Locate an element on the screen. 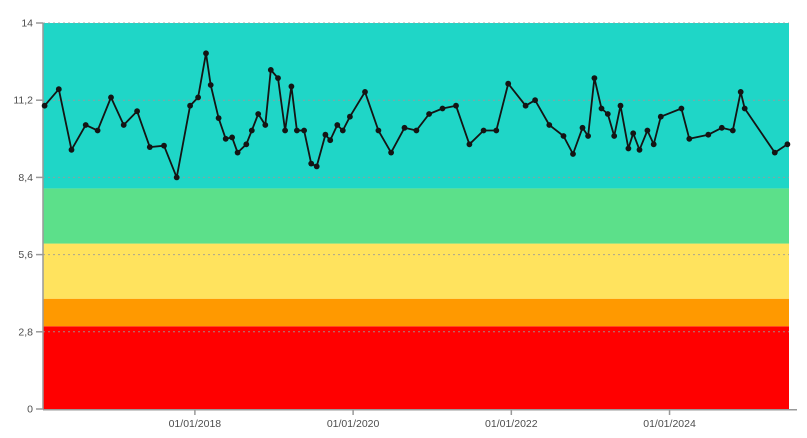 This screenshot has height=438, width=807. y-tick-label: 11,2 is located at coordinates (23, 101).